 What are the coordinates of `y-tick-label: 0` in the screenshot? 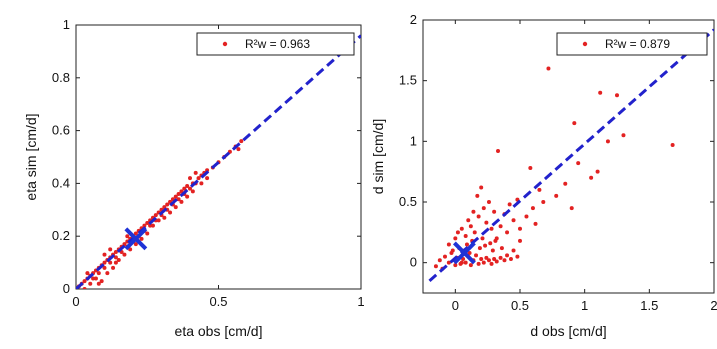 It's located at (66, 288).